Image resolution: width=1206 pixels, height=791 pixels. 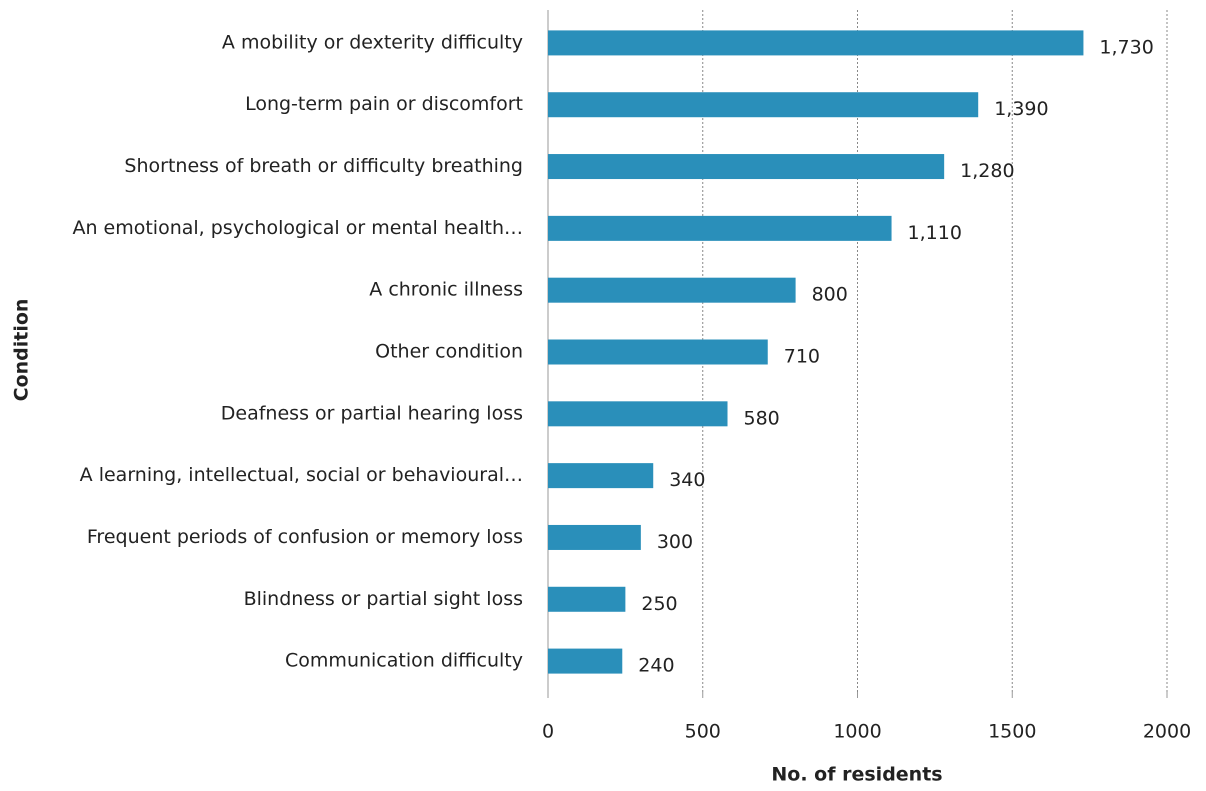 What do you see at coordinates (1021, 109) in the screenshot?
I see `value-label: 1,390` at bounding box center [1021, 109].